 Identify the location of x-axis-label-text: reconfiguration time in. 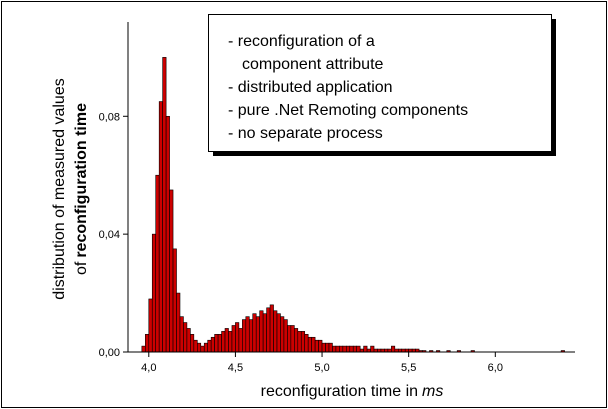
(339, 391).